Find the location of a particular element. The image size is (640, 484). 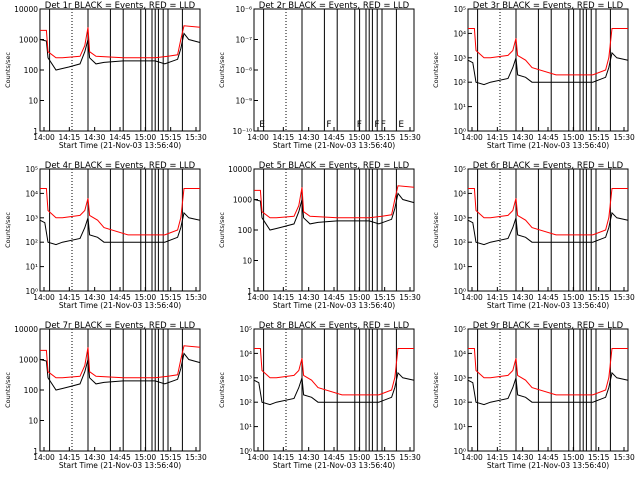

chart-title: Det 3r BLACK = Events, RED = LLD is located at coordinates (548, 6).